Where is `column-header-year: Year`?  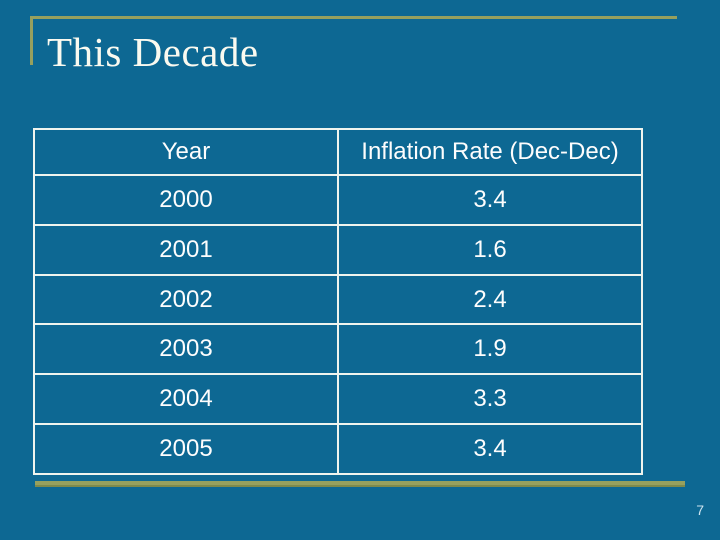 column-header-year: Year is located at coordinates (186, 152).